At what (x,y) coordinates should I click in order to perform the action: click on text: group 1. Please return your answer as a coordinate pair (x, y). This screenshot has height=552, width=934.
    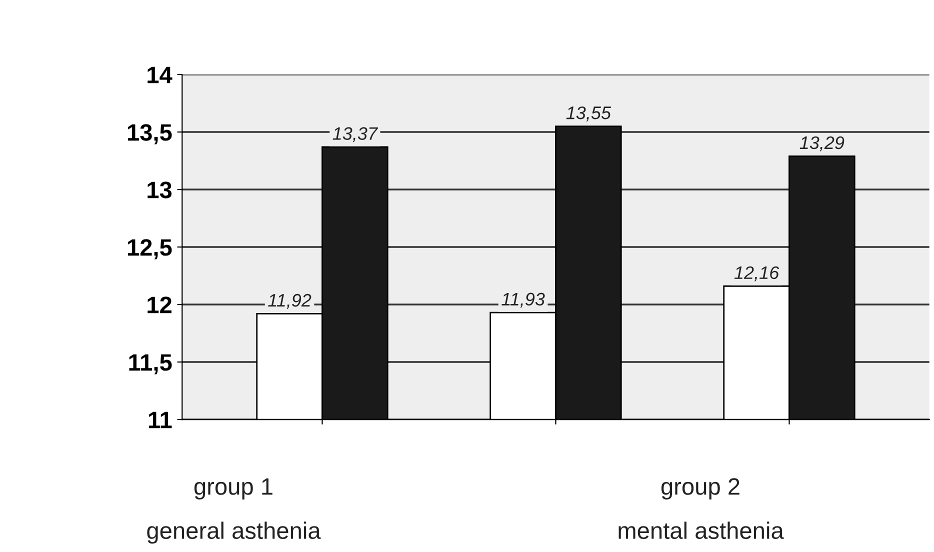
    Looking at the image, I should click on (233, 489).